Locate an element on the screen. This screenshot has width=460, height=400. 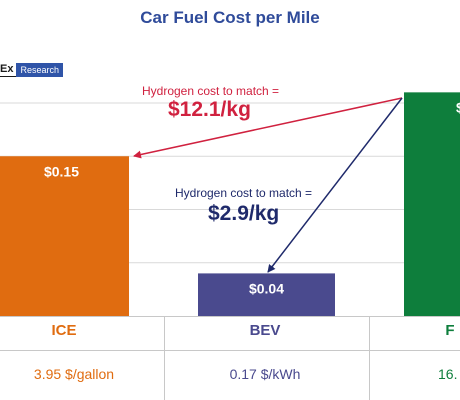
annotation-ice-label: Hydrogen cost to match = is located at coordinates (211, 91).